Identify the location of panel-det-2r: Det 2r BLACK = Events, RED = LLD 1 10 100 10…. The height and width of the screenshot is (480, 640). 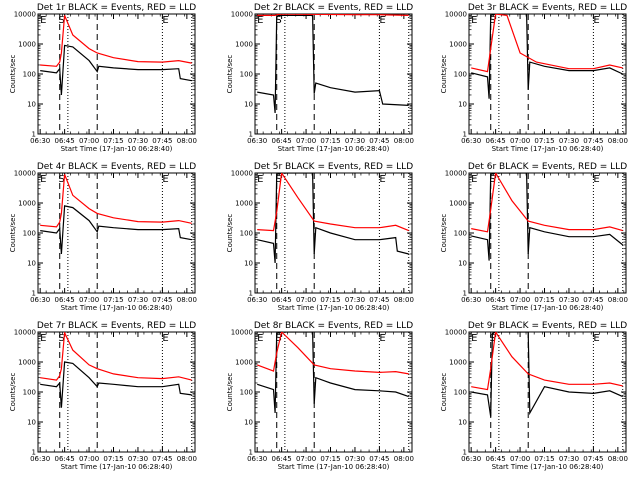
(320, 78).